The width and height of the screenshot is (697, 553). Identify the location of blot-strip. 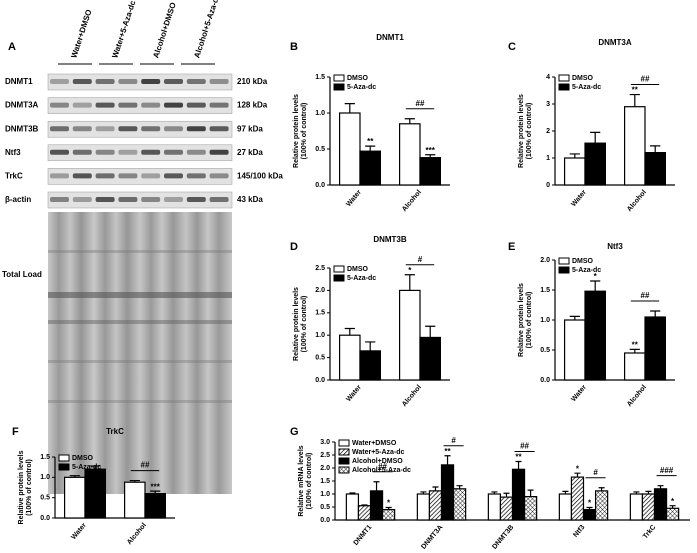
(140, 200).